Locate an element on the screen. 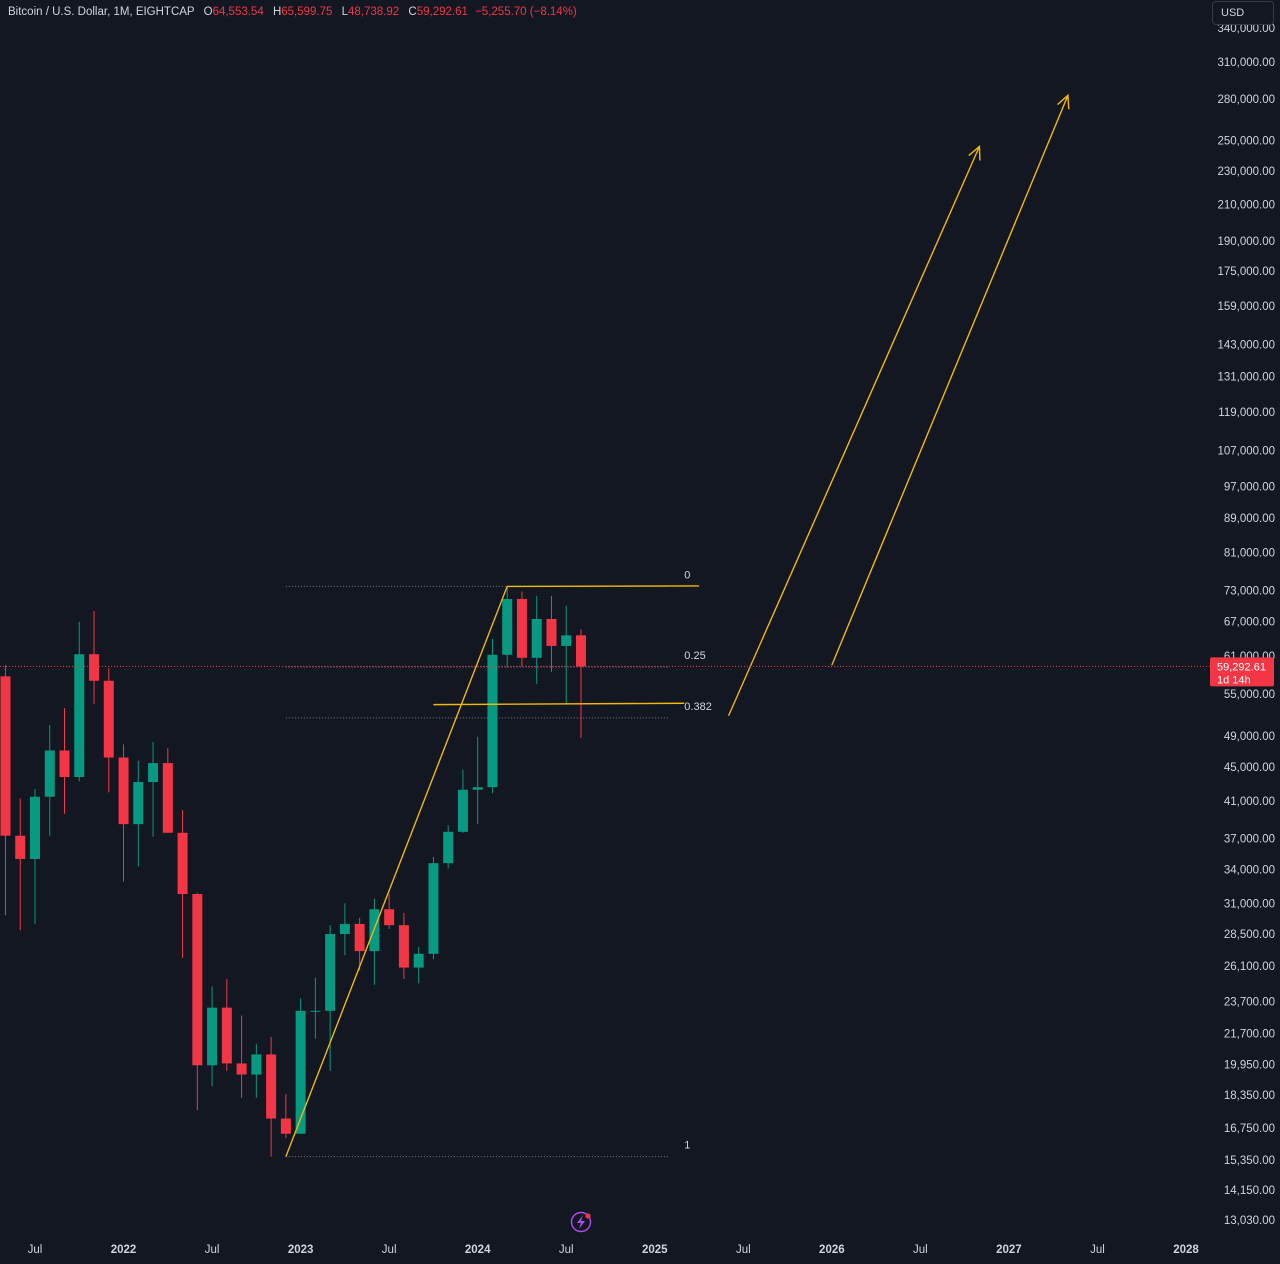 Image resolution: width=1280 pixels, height=1264 pixels. y-tick-label: 31,000.00 is located at coordinates (1249, 904).